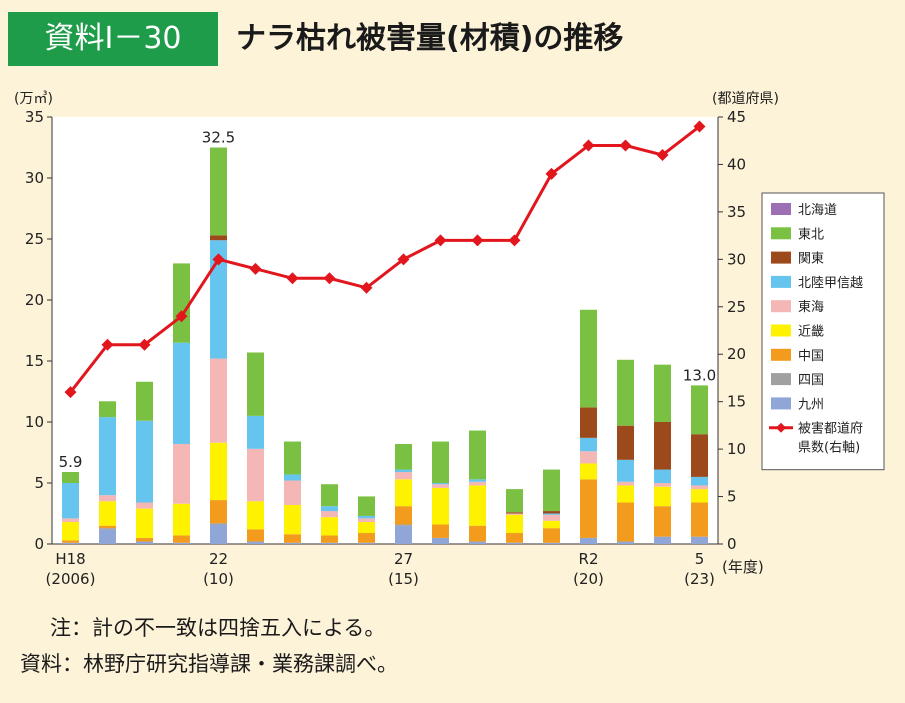 The width and height of the screenshot is (905, 703). What do you see at coordinates (743, 567) in the screenshot?
I see `x-unit: (年度)` at bounding box center [743, 567].